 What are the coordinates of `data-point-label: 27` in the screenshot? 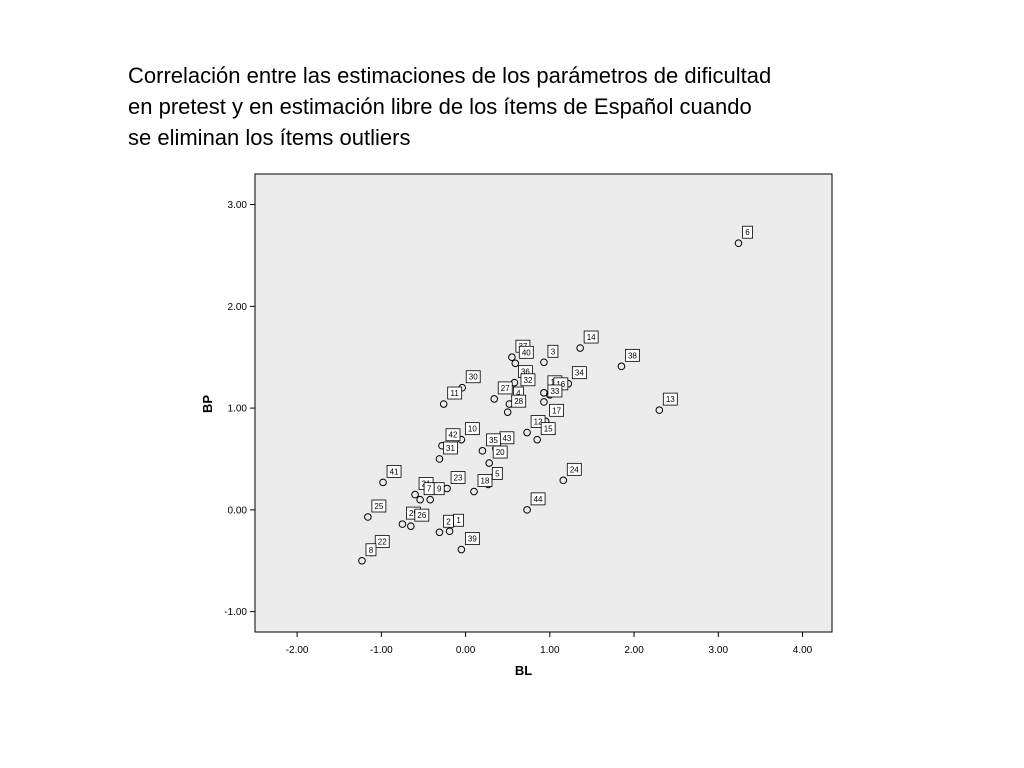 It's located at (505, 388).